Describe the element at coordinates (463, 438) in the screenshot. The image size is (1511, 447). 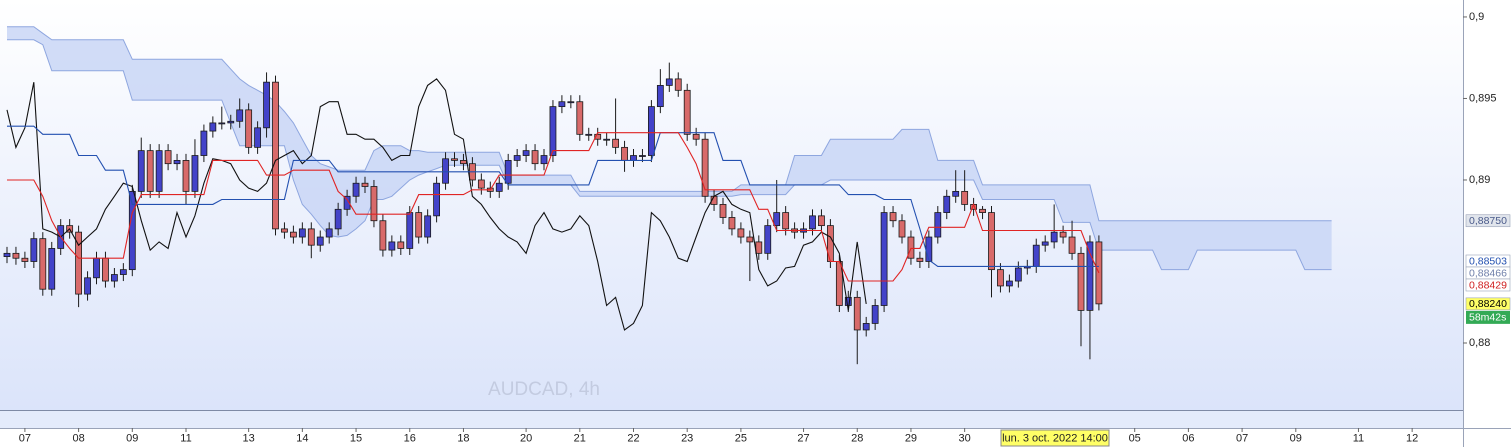
I see `x-tick-label: 18` at that location.